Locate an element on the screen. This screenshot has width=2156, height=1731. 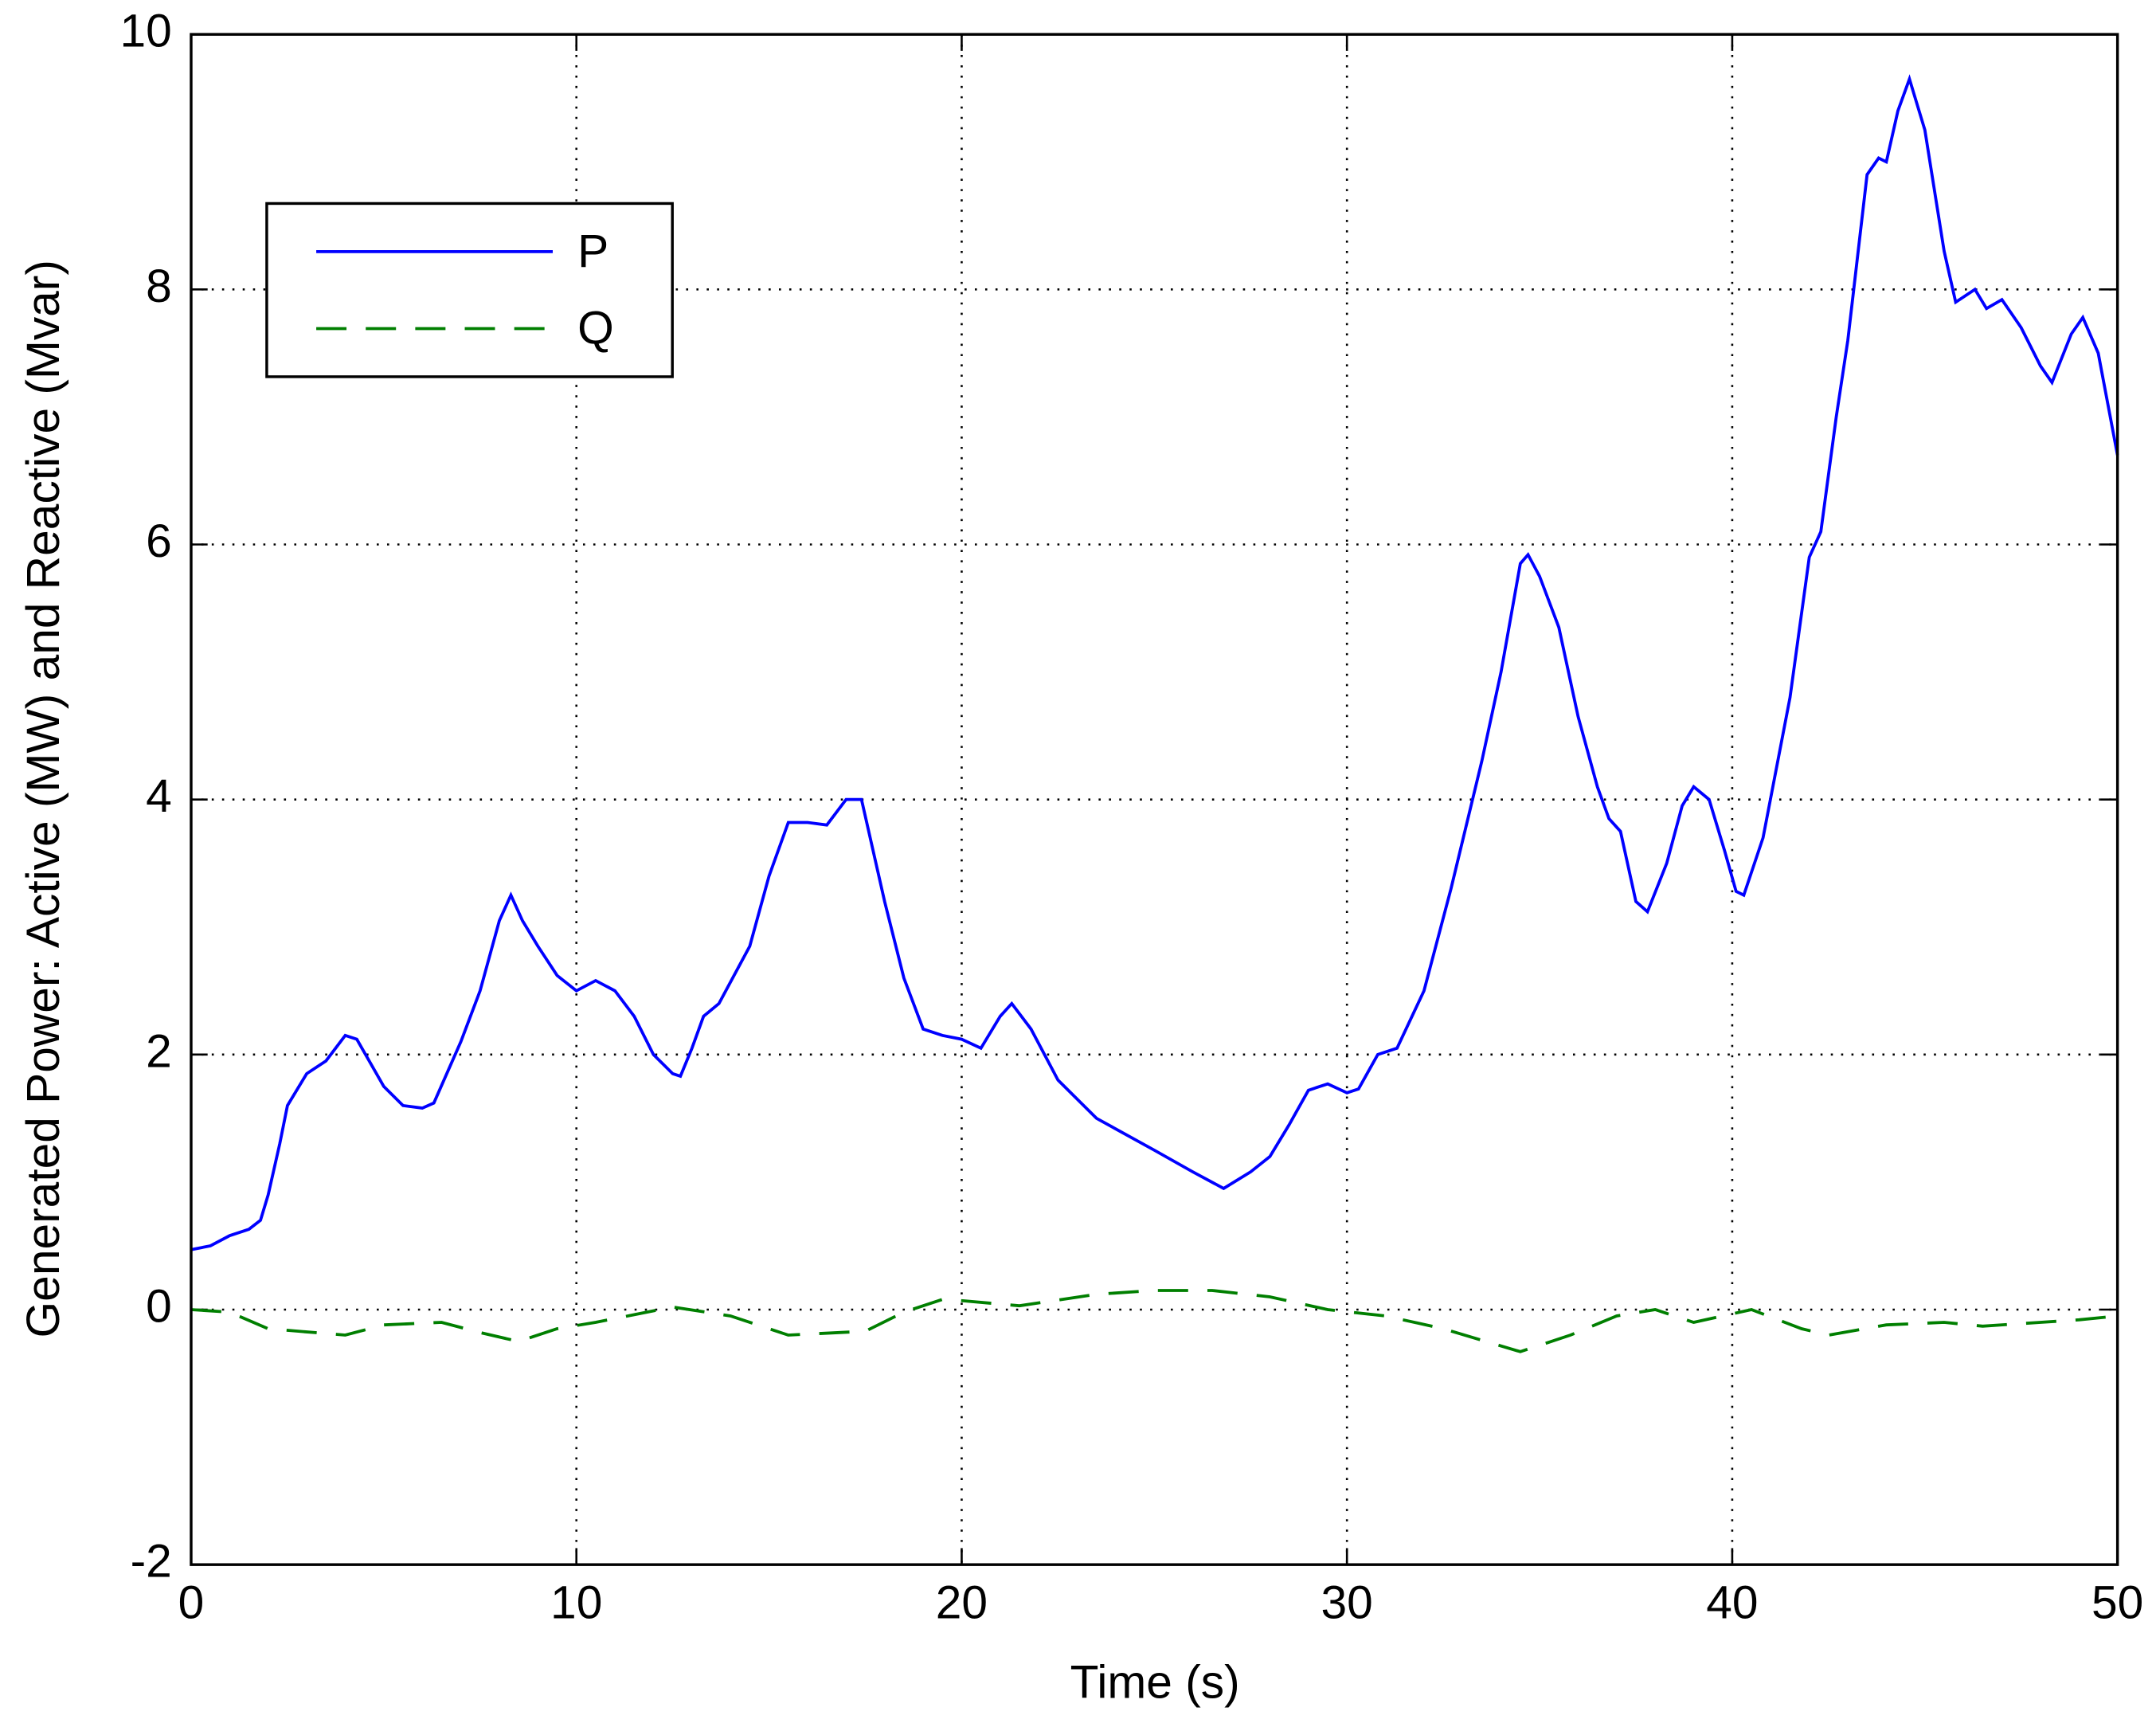
y-tick-label: 4 is located at coordinates (159, 796).